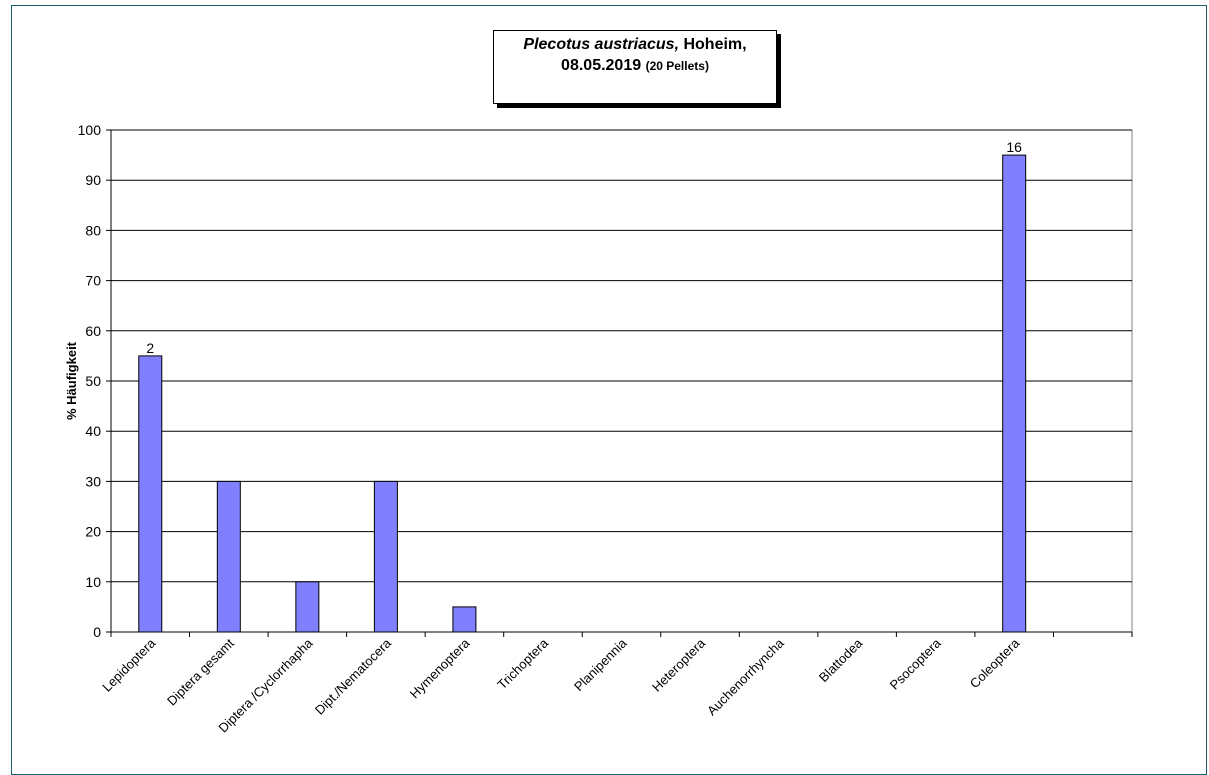 The image size is (1209, 775). What do you see at coordinates (93, 532) in the screenshot?
I see `y-tick-label: 20` at bounding box center [93, 532].